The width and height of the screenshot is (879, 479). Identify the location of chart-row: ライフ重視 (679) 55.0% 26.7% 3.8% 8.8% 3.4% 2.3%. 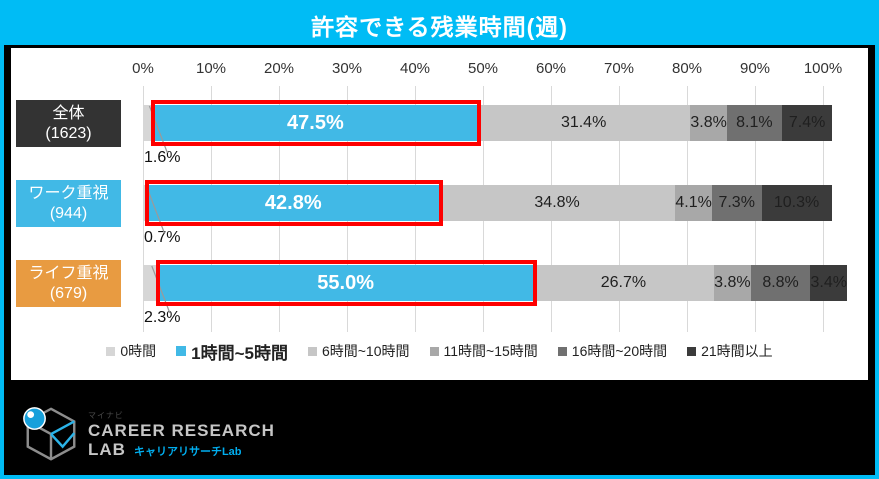
(439, 293).